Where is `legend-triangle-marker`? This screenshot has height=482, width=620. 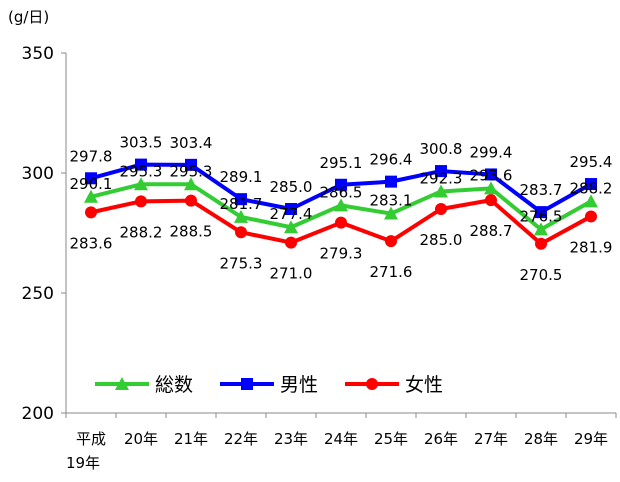 legend-triangle-marker is located at coordinates (122, 383).